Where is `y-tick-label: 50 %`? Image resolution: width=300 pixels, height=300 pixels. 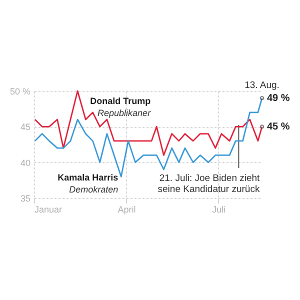 y-tick-label: 50 % is located at coordinates (20, 91).